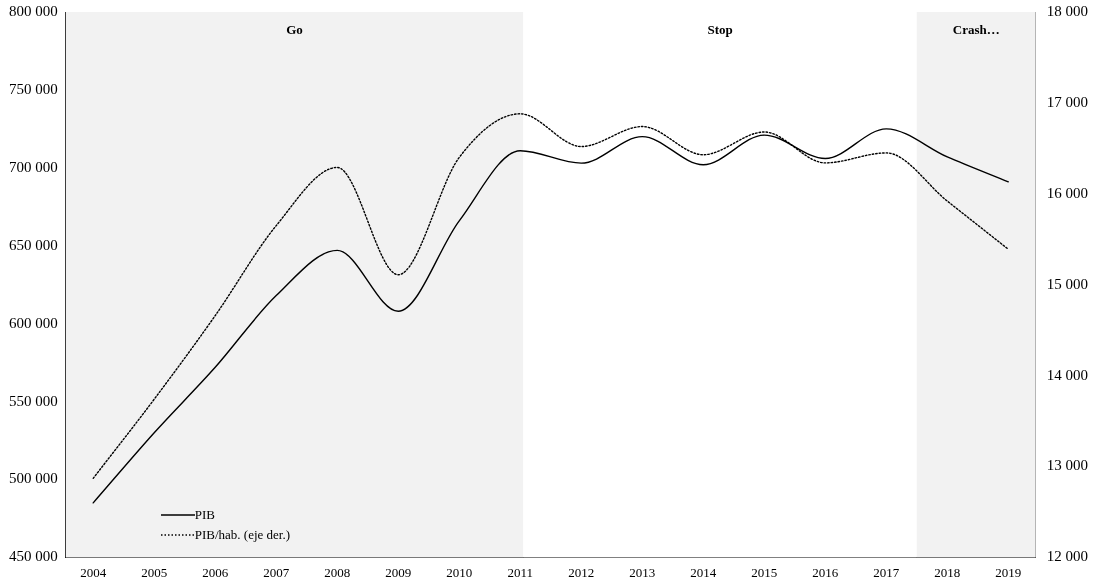 The image size is (1099, 588). Describe the element at coordinates (33, 556) in the screenshot. I see `y-tick-label: 450 000` at that location.